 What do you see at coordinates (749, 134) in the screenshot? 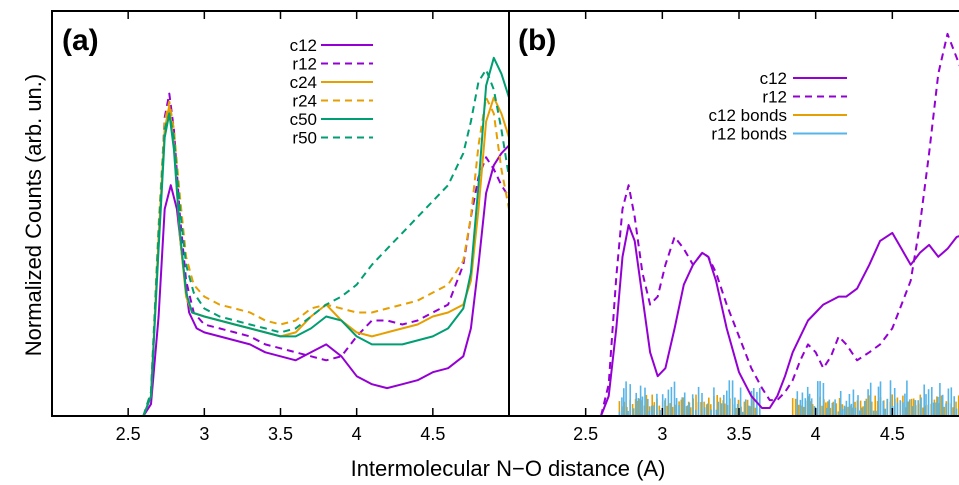
I see `legend-label: r12 bonds` at bounding box center [749, 134].